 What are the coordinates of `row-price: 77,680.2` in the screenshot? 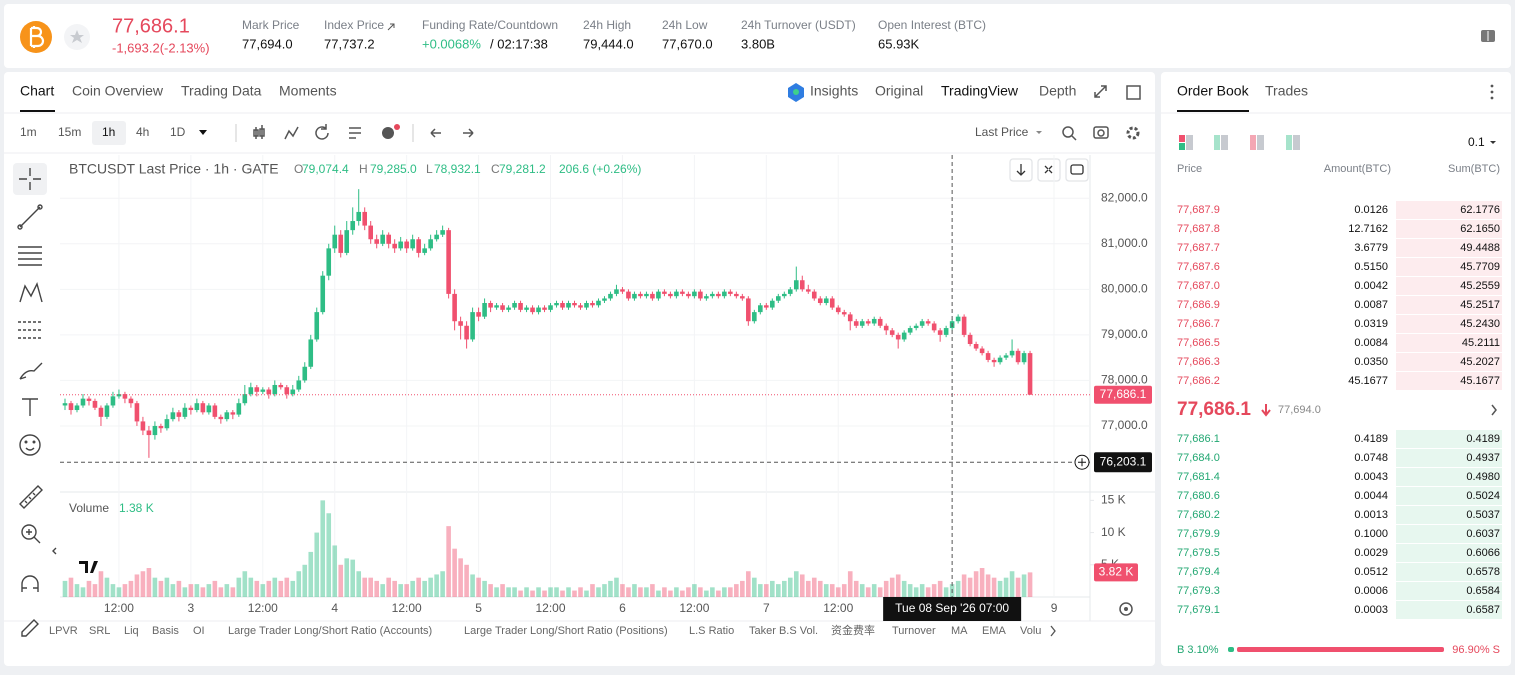 It's located at (1198, 515).